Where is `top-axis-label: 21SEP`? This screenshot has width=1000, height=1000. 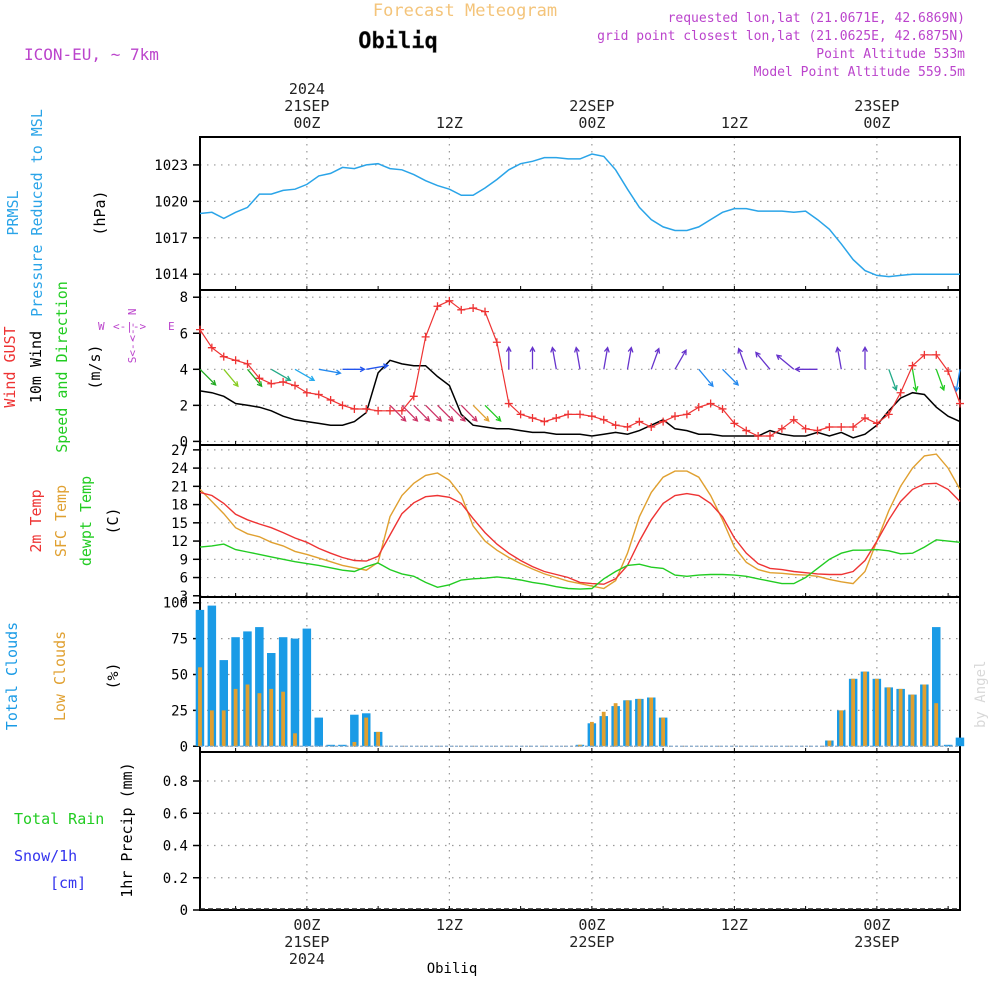 top-axis-label: 21SEP is located at coordinates (306, 106).